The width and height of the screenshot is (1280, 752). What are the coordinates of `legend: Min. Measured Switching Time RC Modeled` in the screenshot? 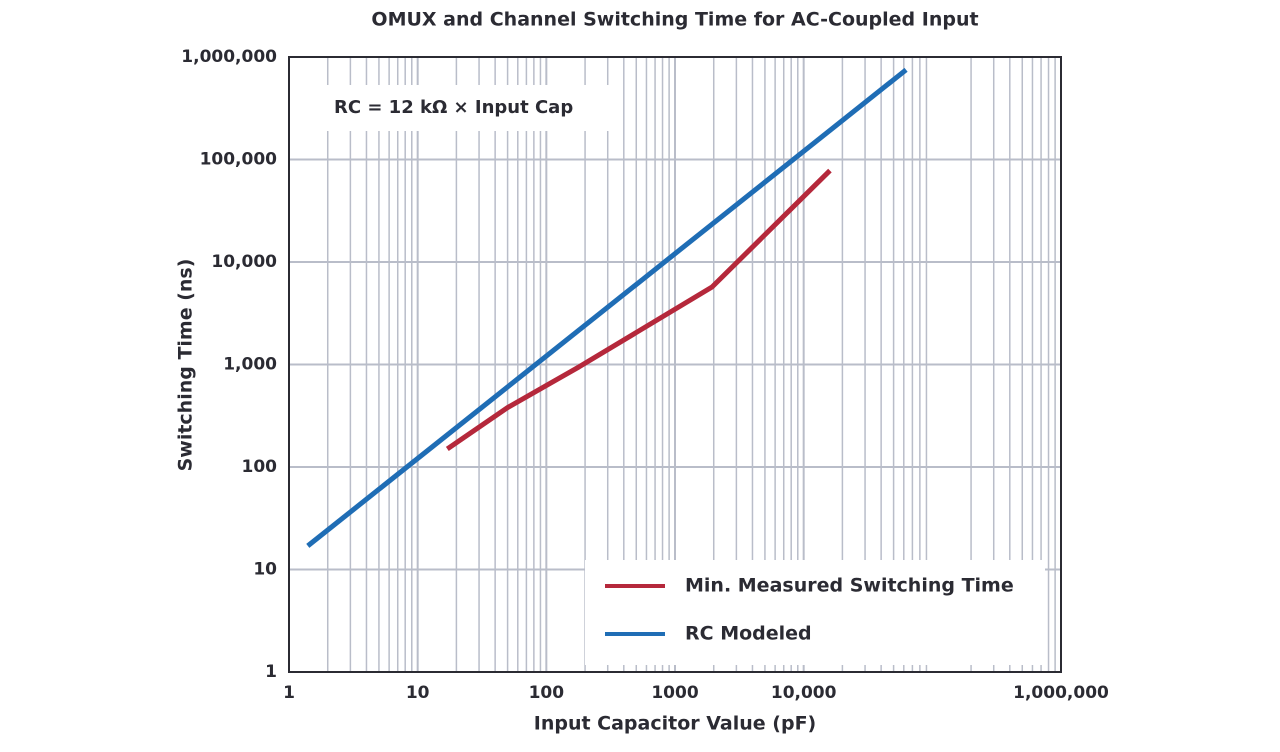 It's located at (815, 612).